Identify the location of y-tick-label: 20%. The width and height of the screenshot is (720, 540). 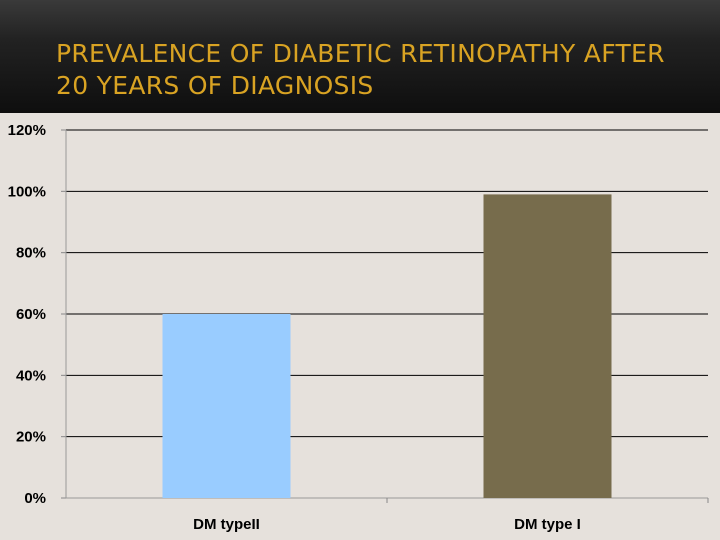
(31, 437).